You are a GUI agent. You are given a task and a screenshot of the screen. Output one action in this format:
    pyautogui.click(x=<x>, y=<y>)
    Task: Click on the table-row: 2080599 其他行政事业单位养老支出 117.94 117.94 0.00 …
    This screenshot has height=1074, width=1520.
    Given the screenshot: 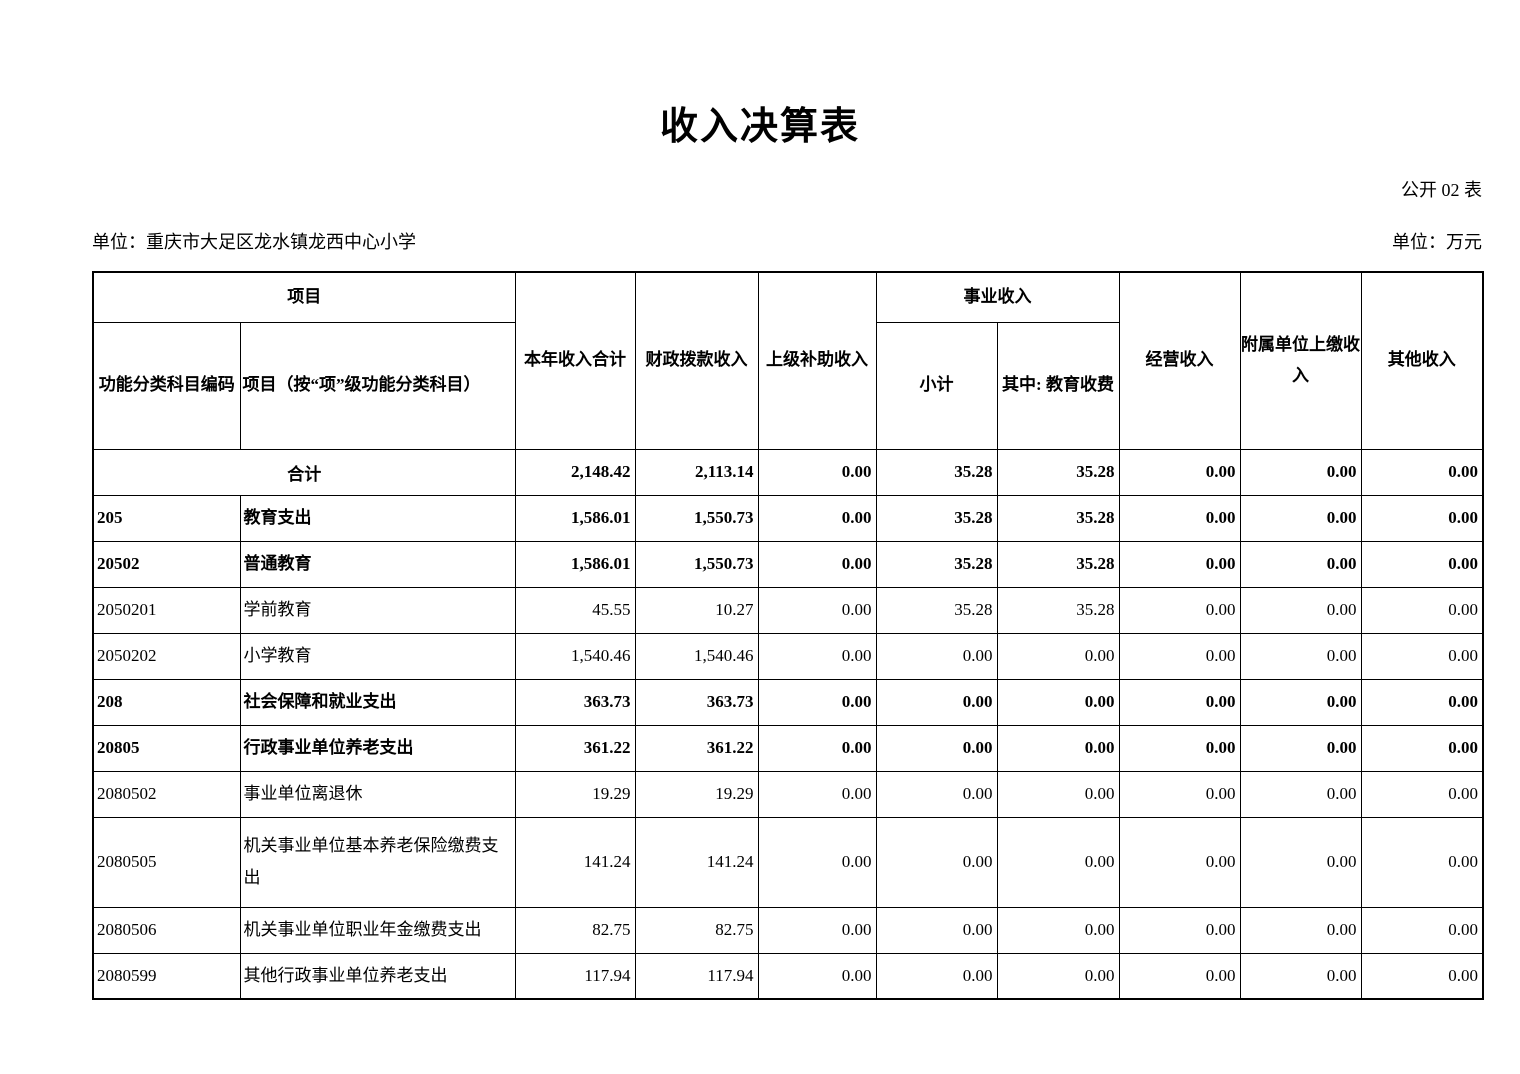 What is the action you would take?
    pyautogui.click(x=788, y=976)
    